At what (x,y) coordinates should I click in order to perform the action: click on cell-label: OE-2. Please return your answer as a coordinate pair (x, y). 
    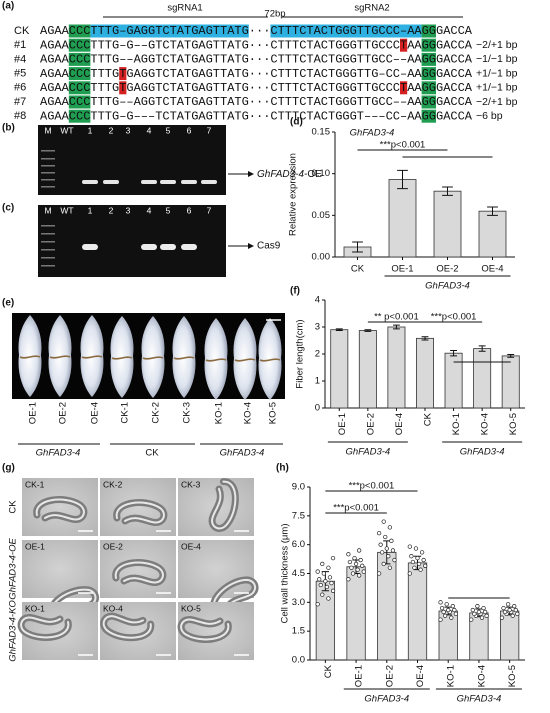
    Looking at the image, I should click on (113, 546).